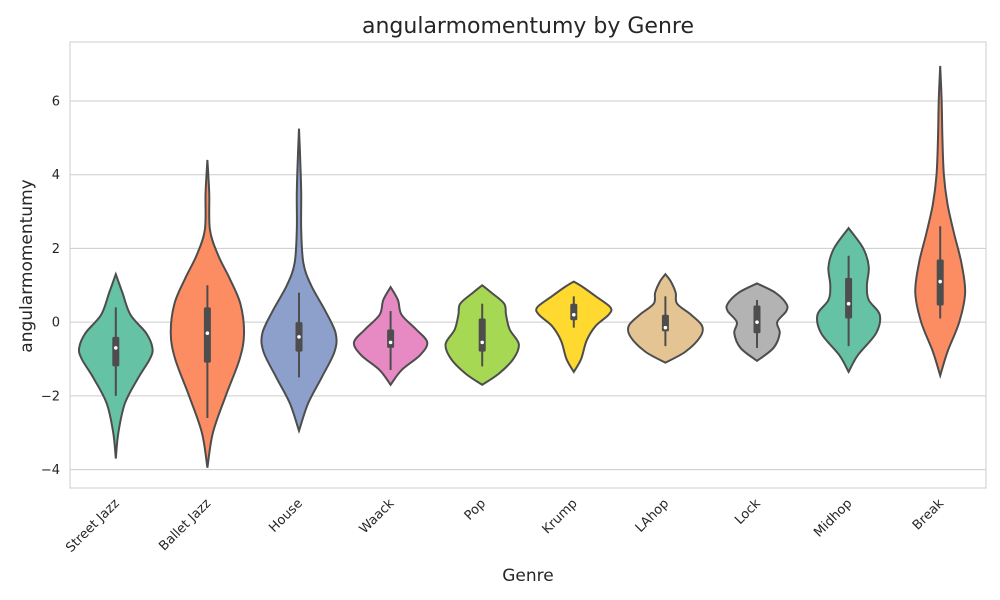  What do you see at coordinates (560, 516) in the screenshot?
I see `x-tick-label: Krump` at bounding box center [560, 516].